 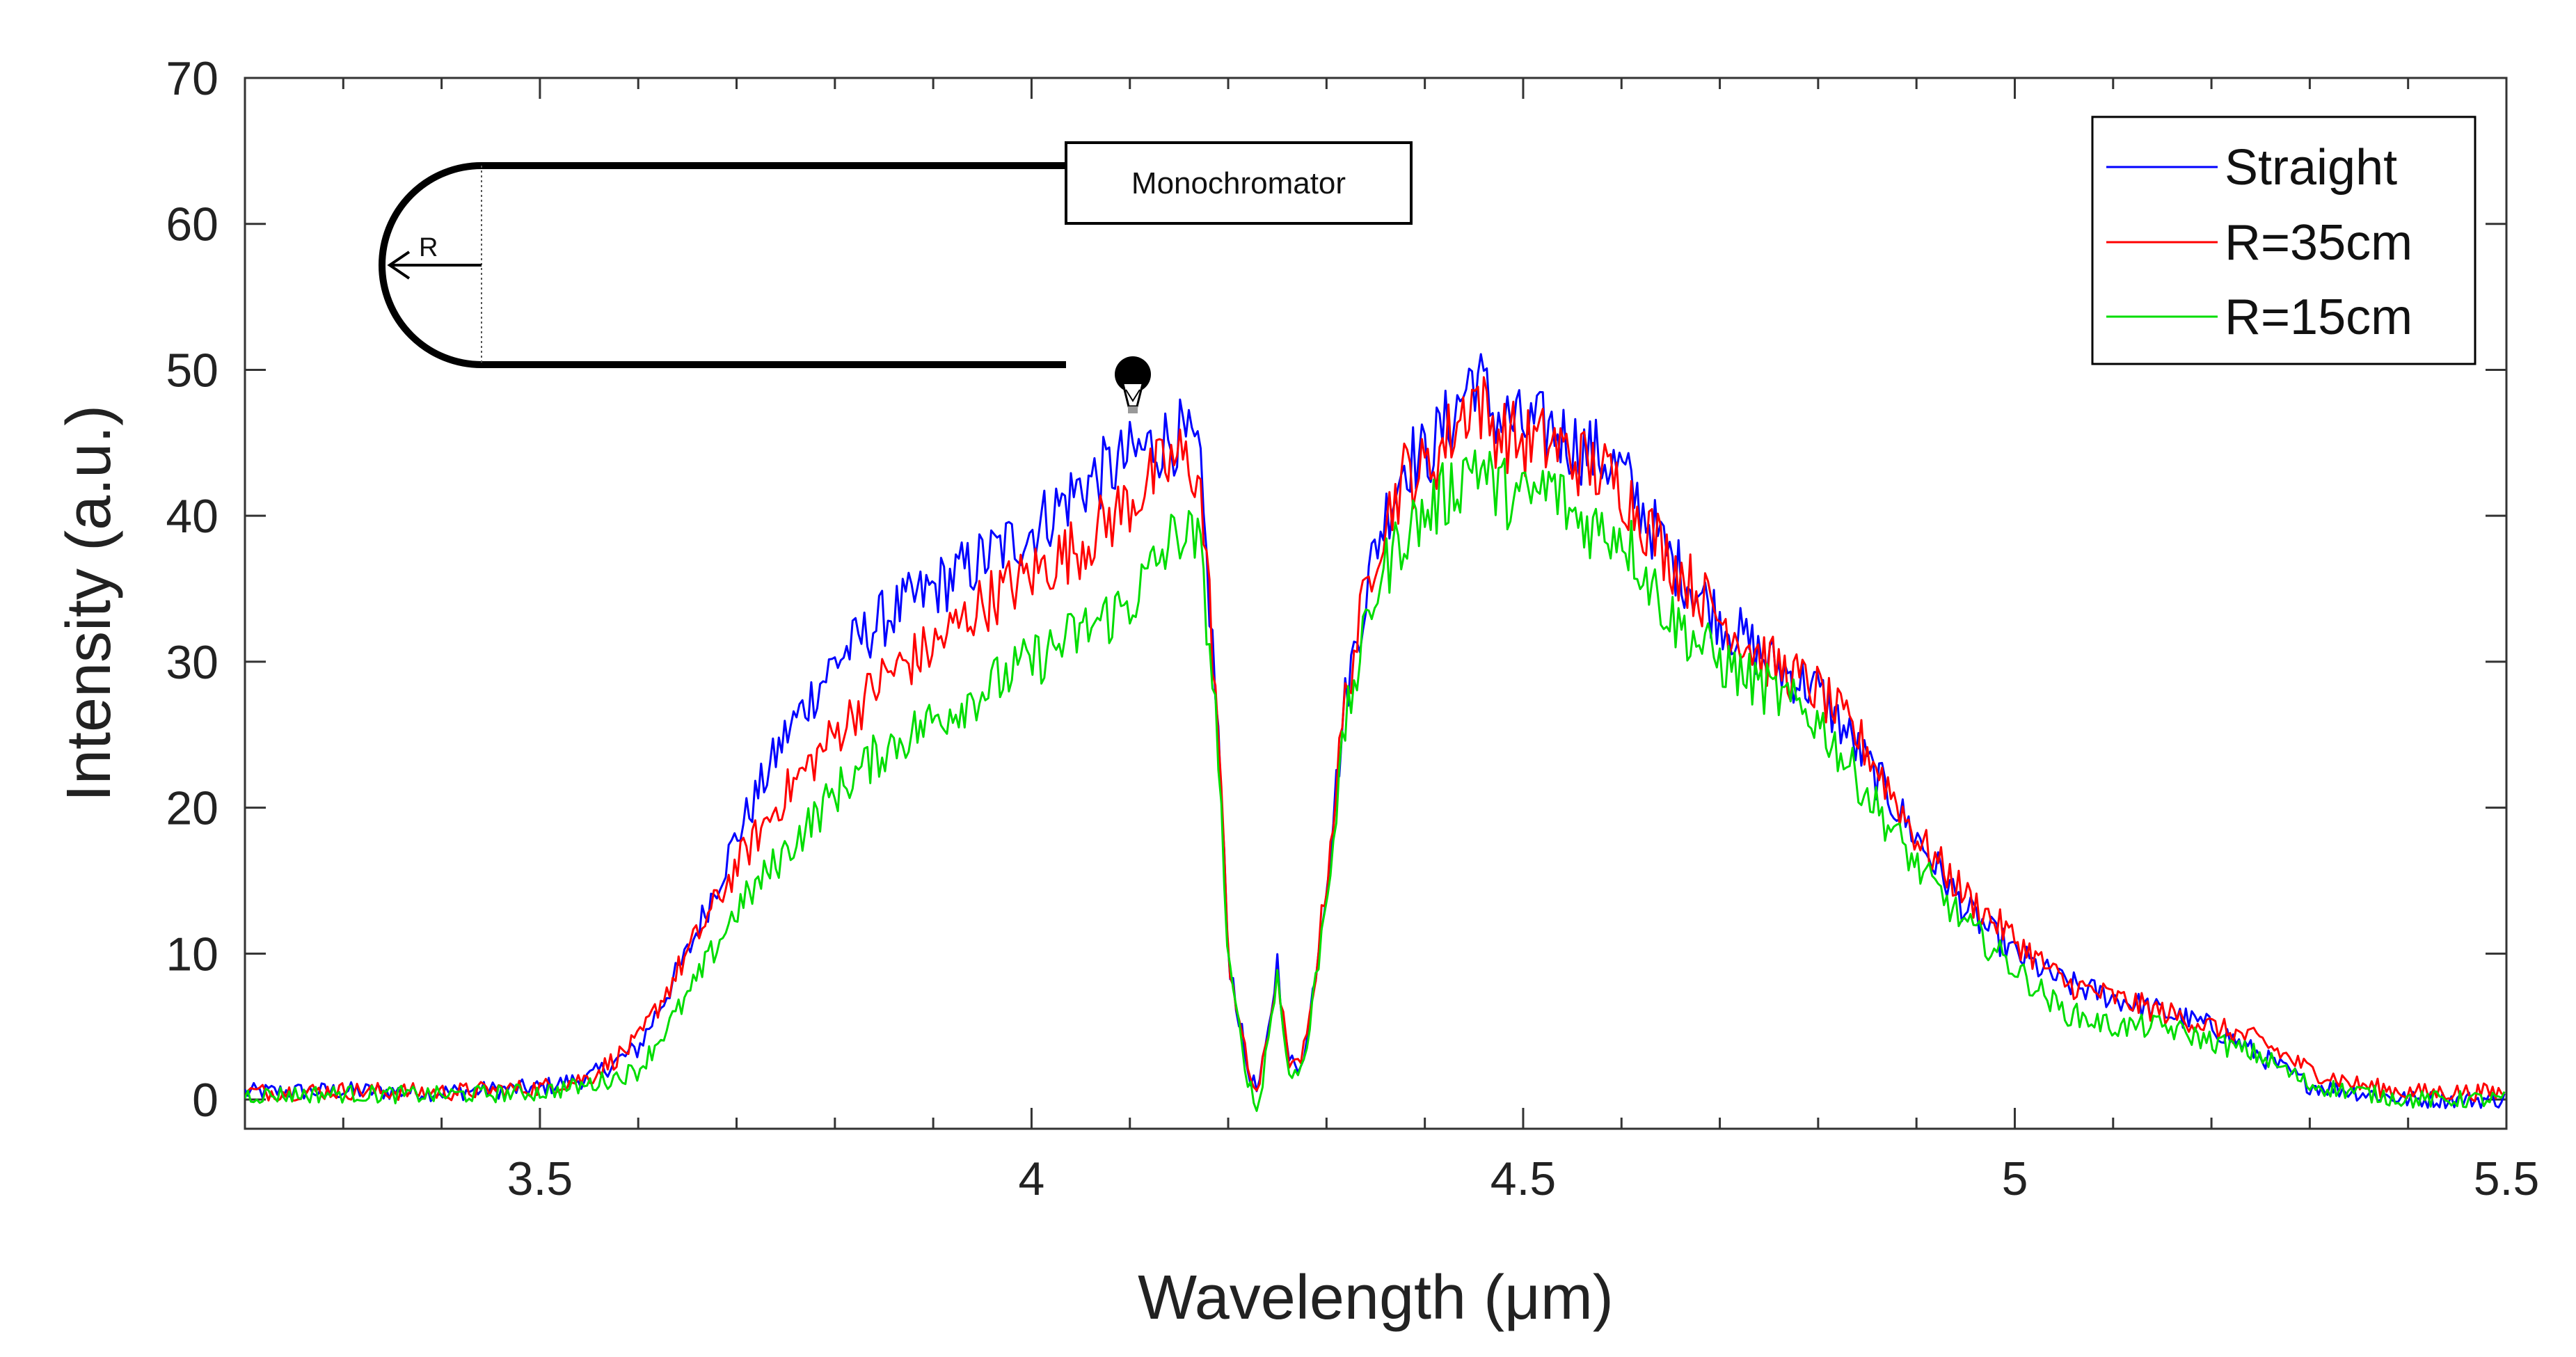 I want to click on y-tick-label: 10, so click(x=192, y=955).